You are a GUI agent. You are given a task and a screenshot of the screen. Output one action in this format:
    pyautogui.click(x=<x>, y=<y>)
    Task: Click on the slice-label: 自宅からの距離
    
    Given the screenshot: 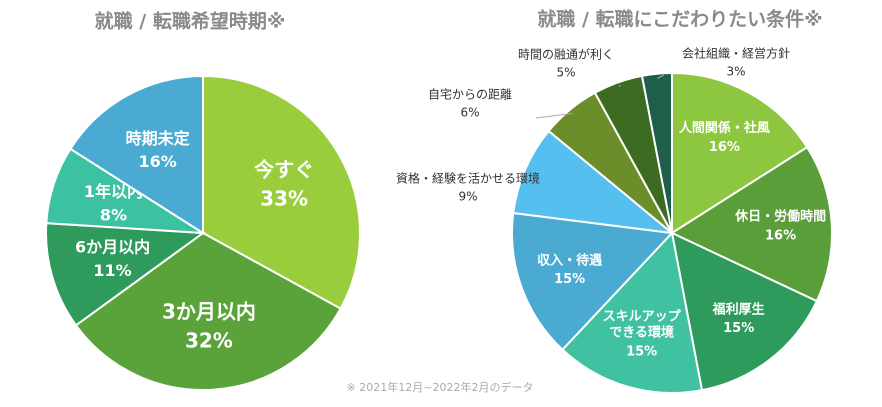 What is the action you would take?
    pyautogui.click(x=470, y=94)
    